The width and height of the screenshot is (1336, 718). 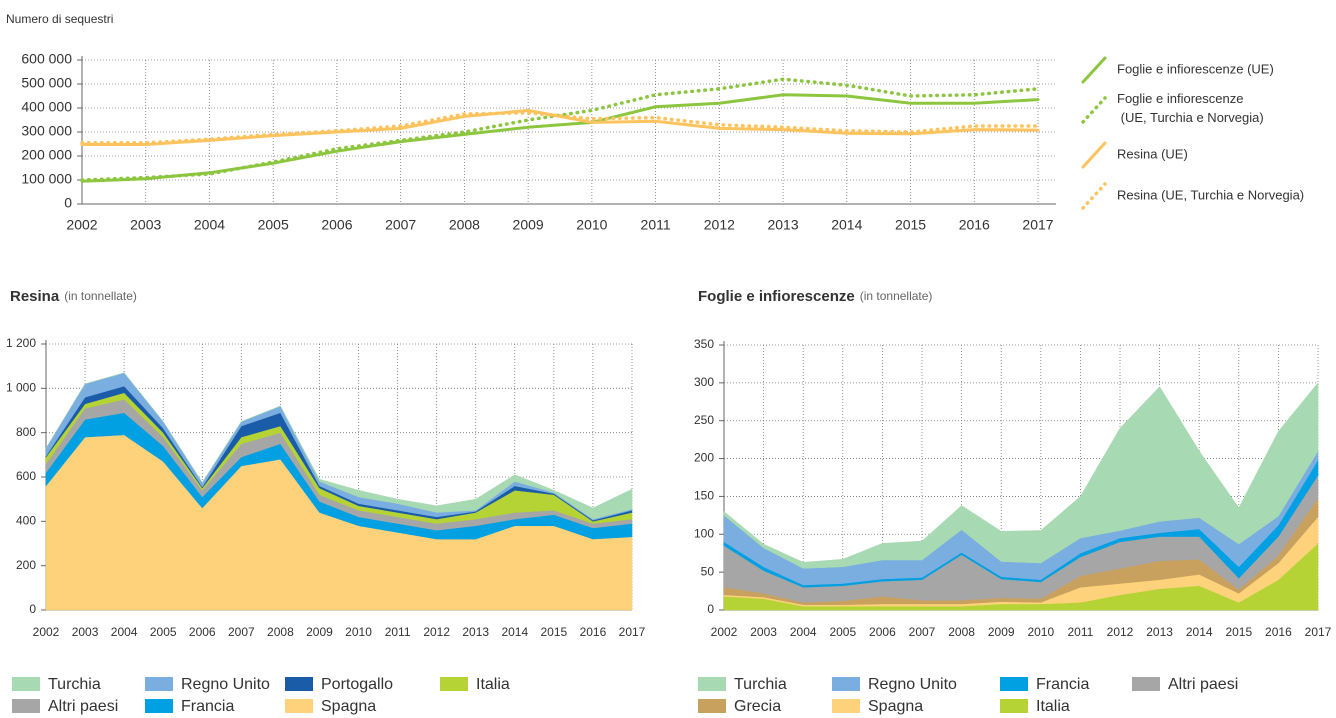 What do you see at coordinates (895, 706) in the screenshot?
I see `legend-label: Spagna` at bounding box center [895, 706].